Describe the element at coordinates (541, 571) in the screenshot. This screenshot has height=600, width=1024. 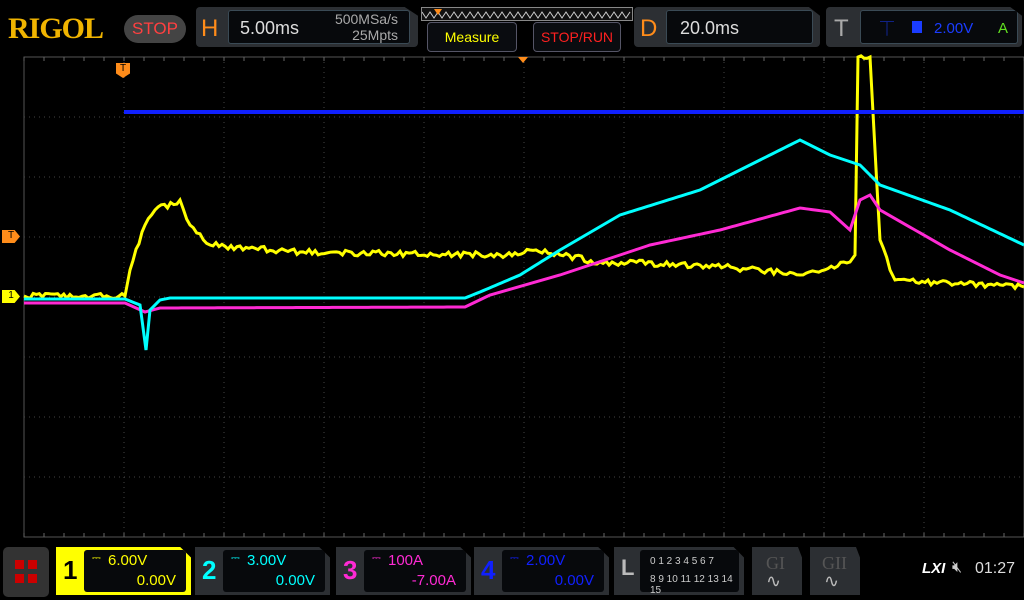
I see `channel-4-panel: 4 ⎓ 2.00V 0.00V` at that location.